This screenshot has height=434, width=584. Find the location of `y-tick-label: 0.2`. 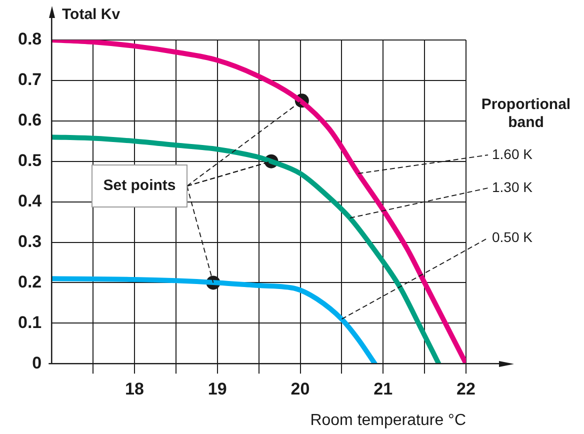

y-tick-label: 0.2 is located at coordinates (30, 282).